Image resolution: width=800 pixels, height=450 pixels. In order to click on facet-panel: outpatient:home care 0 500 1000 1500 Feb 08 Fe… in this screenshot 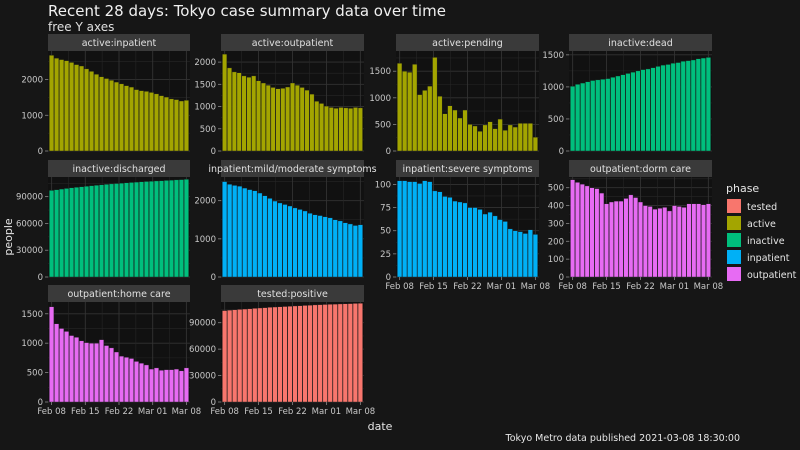, I will do `click(111, 351)`.